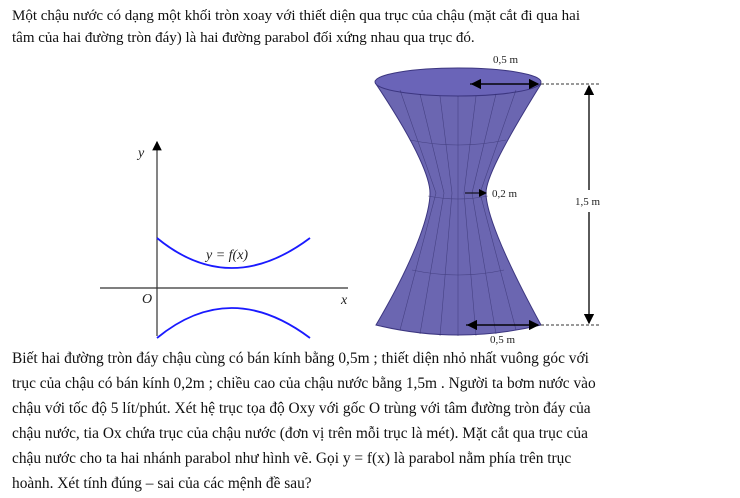 This screenshot has height=498, width=740. What do you see at coordinates (588, 202) in the screenshot?
I see `height-label: 1,5 m` at bounding box center [588, 202].